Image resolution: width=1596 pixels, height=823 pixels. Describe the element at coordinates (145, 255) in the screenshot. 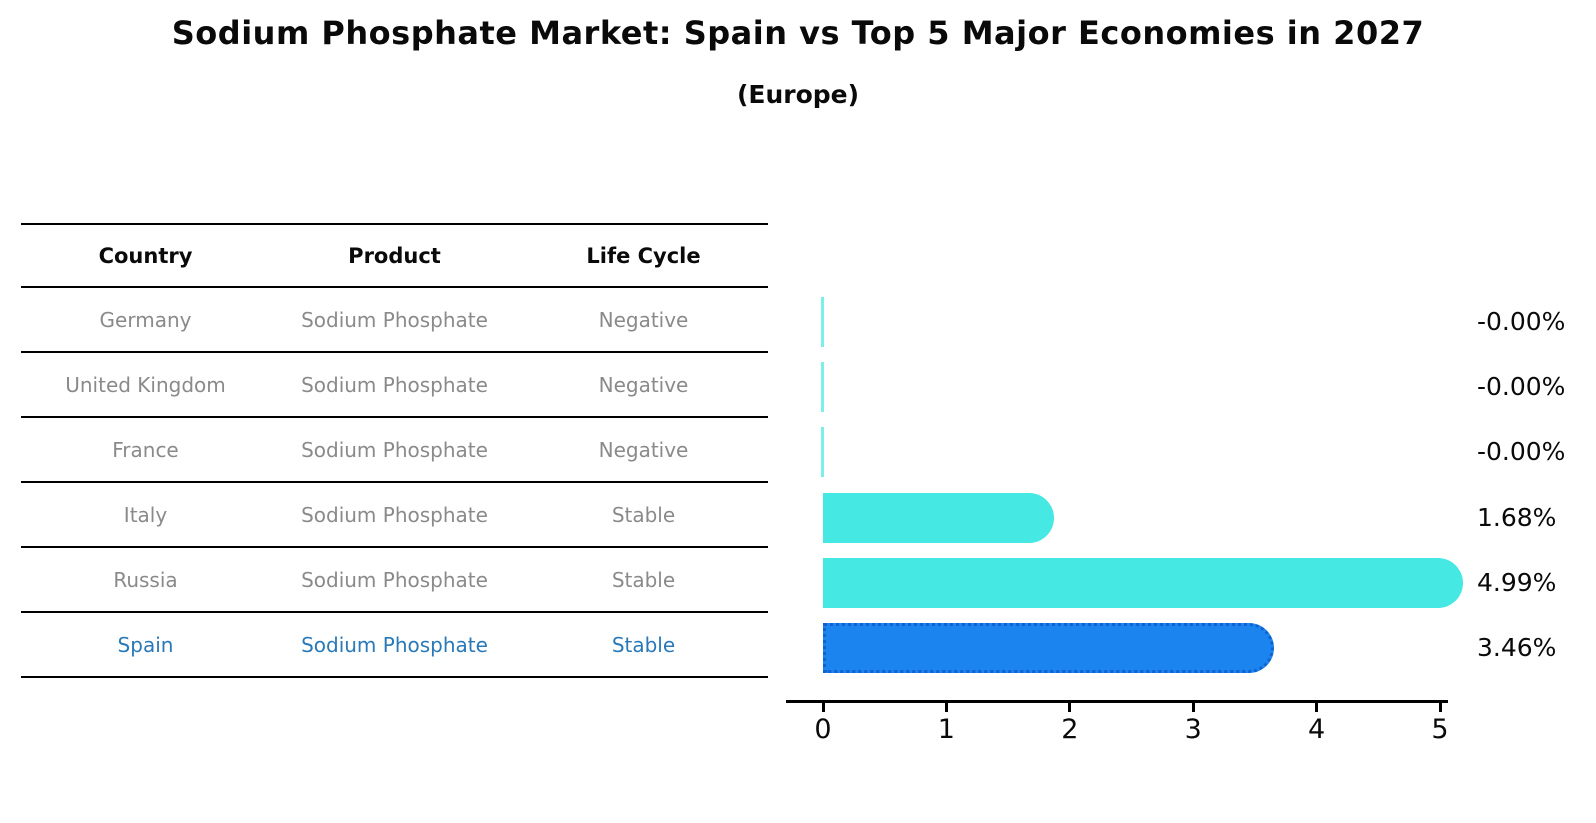

I see `table-header-country: Country` at that location.